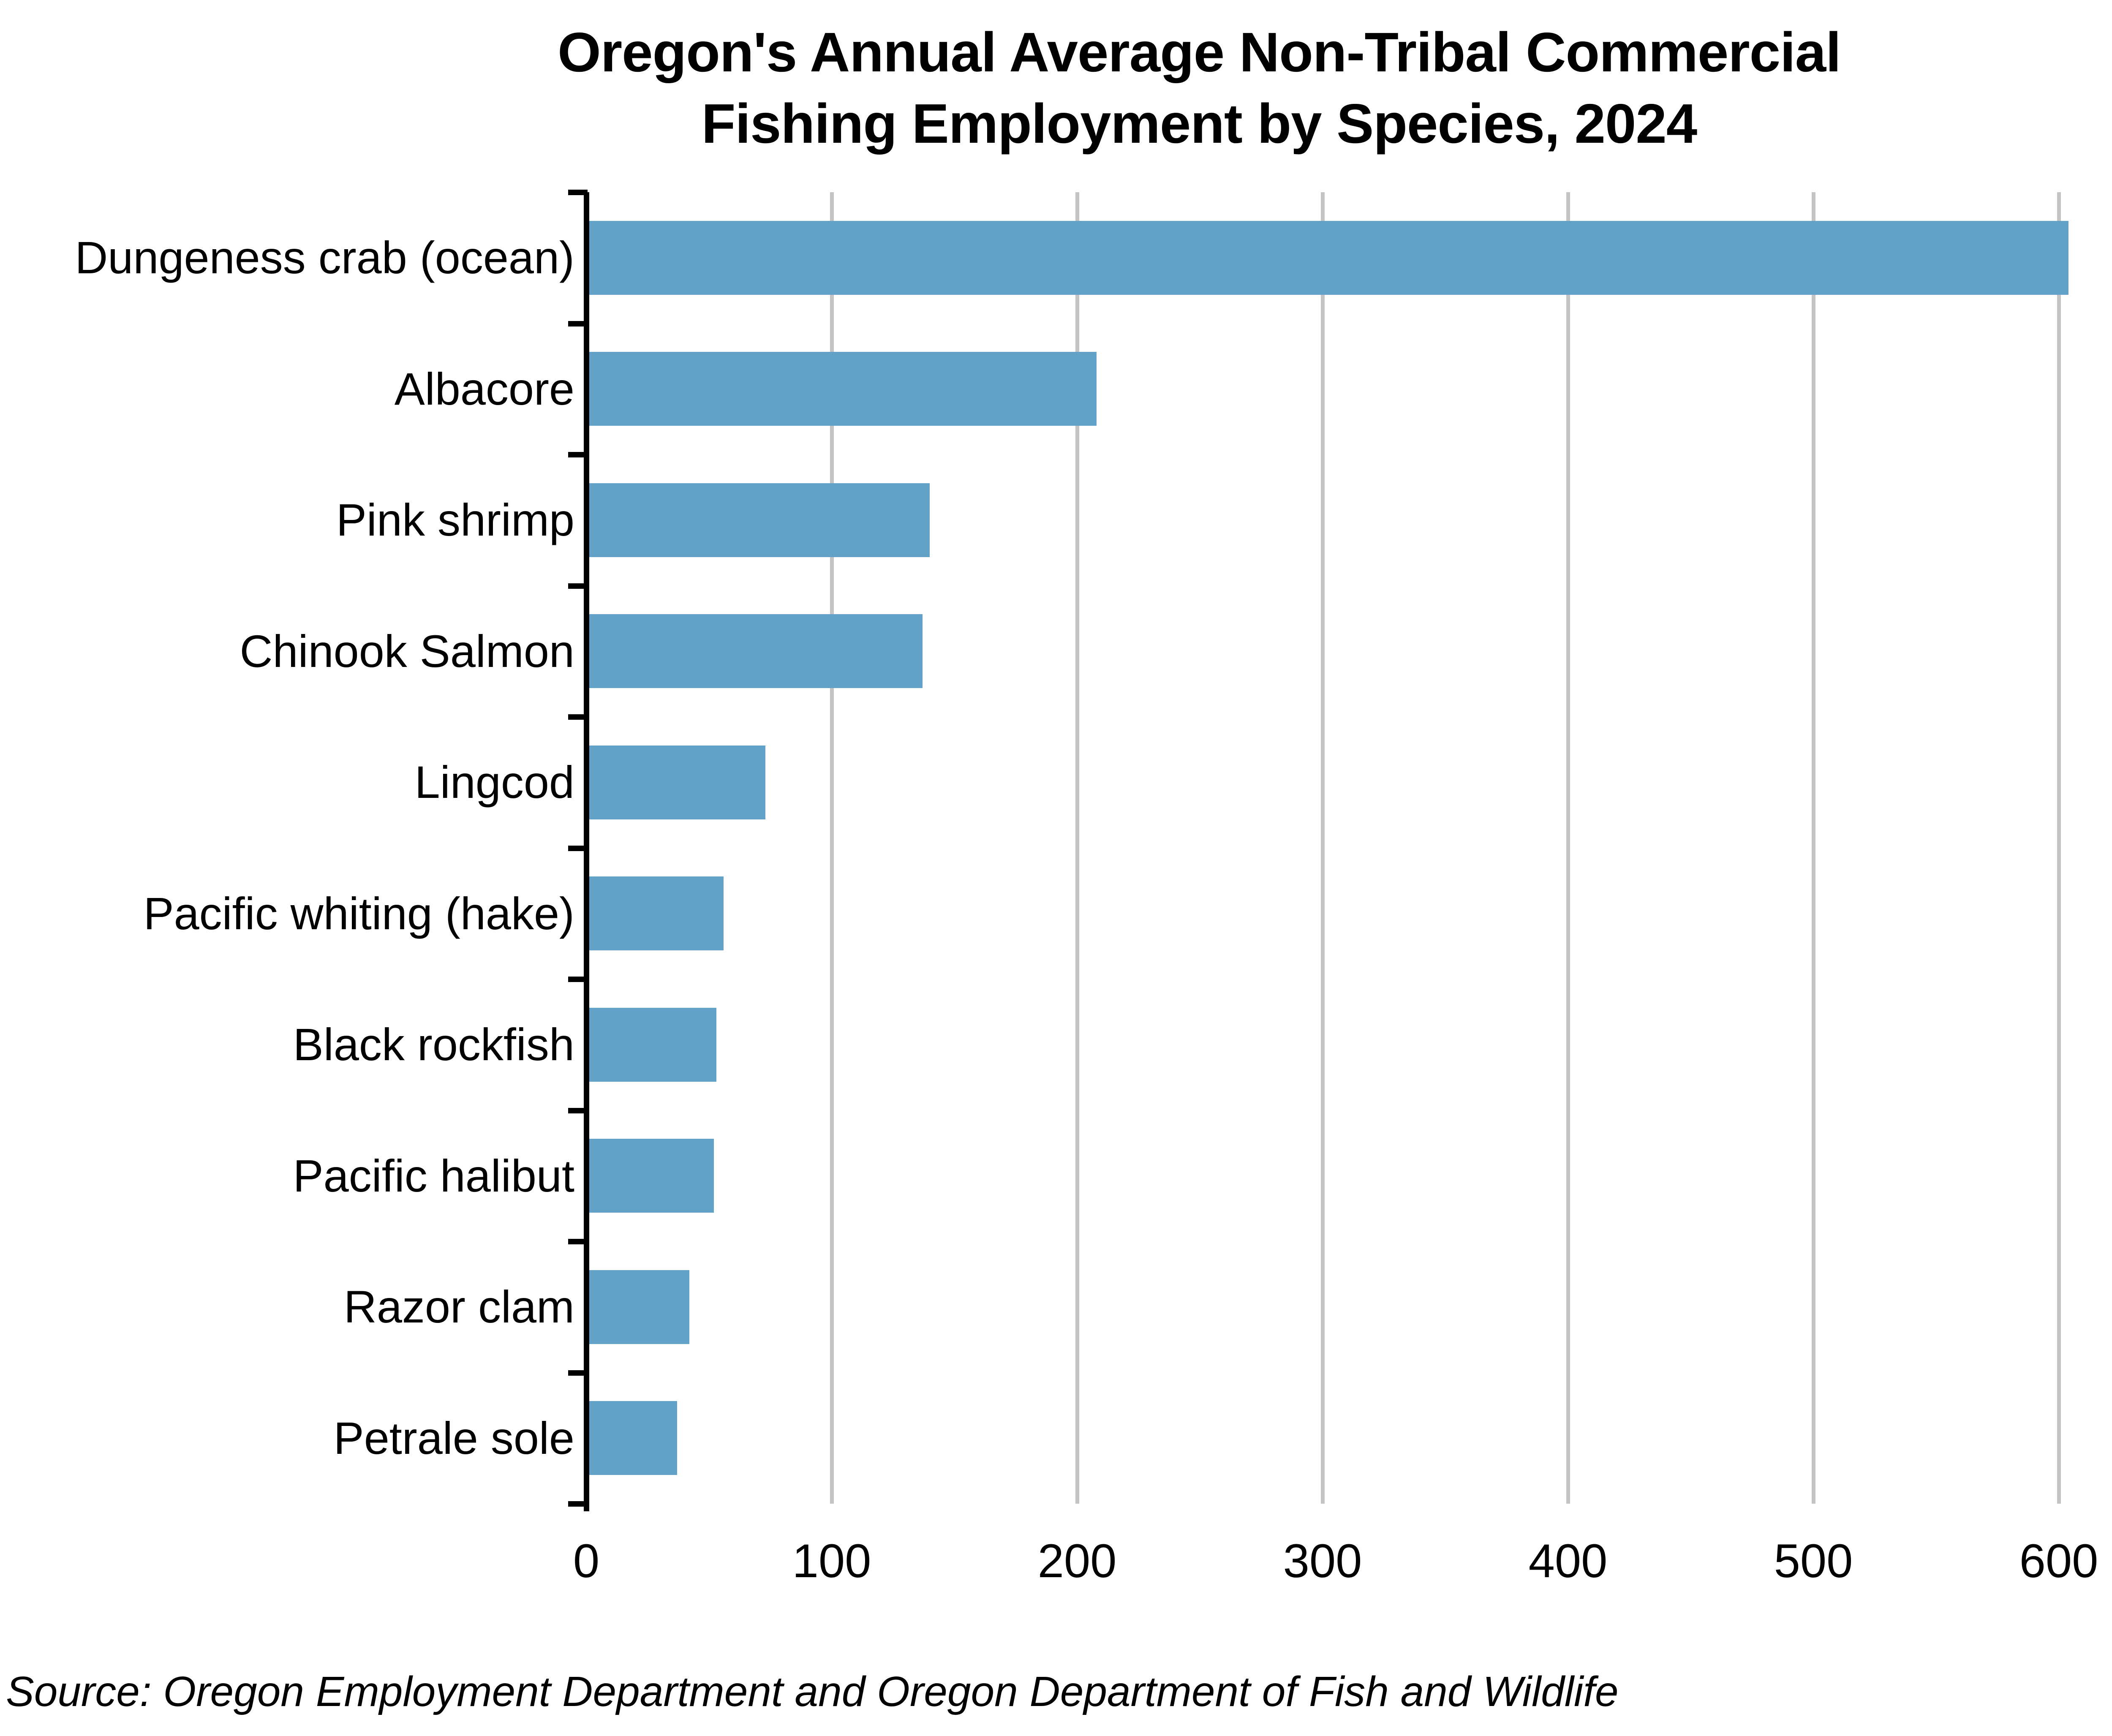 The image size is (2112, 1736). I want to click on value-axis-line, so click(586, 851).